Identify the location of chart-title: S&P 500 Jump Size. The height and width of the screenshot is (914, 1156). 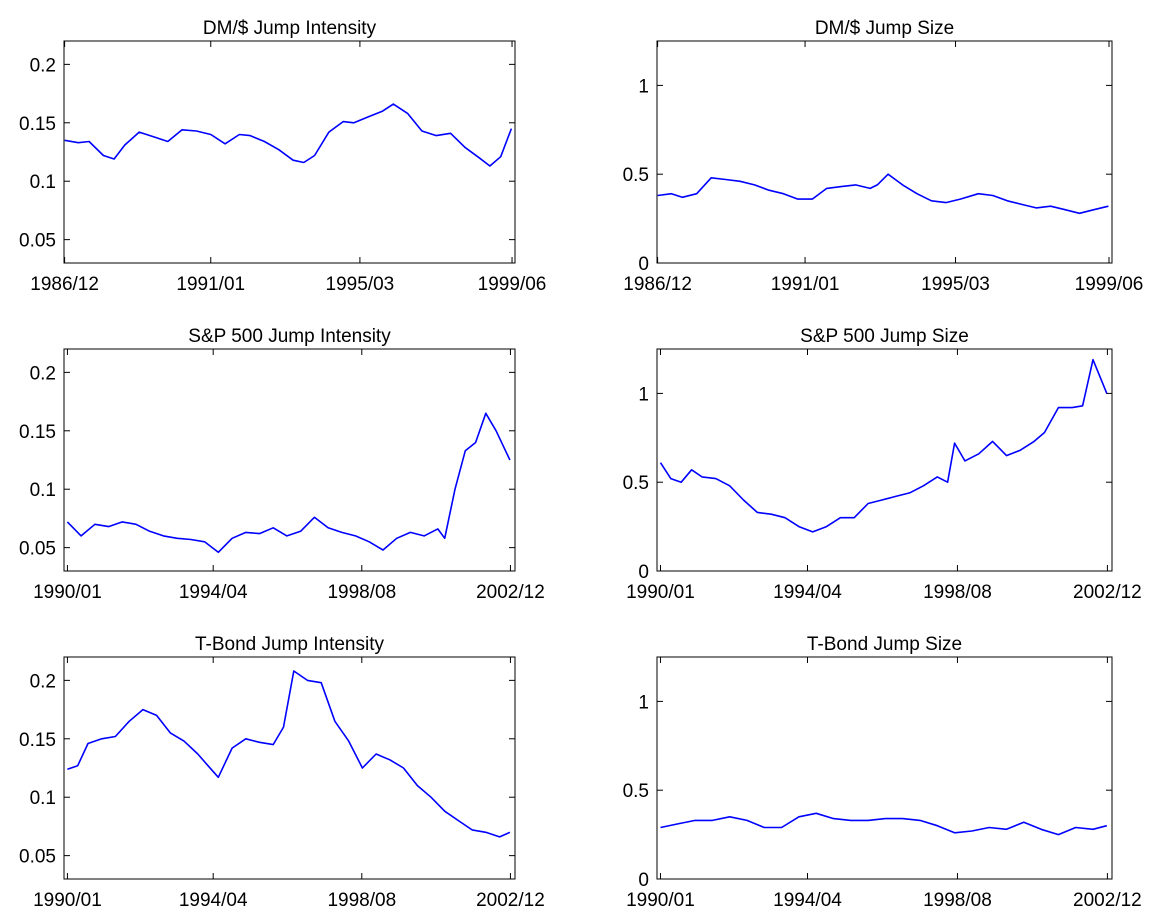
(884, 336).